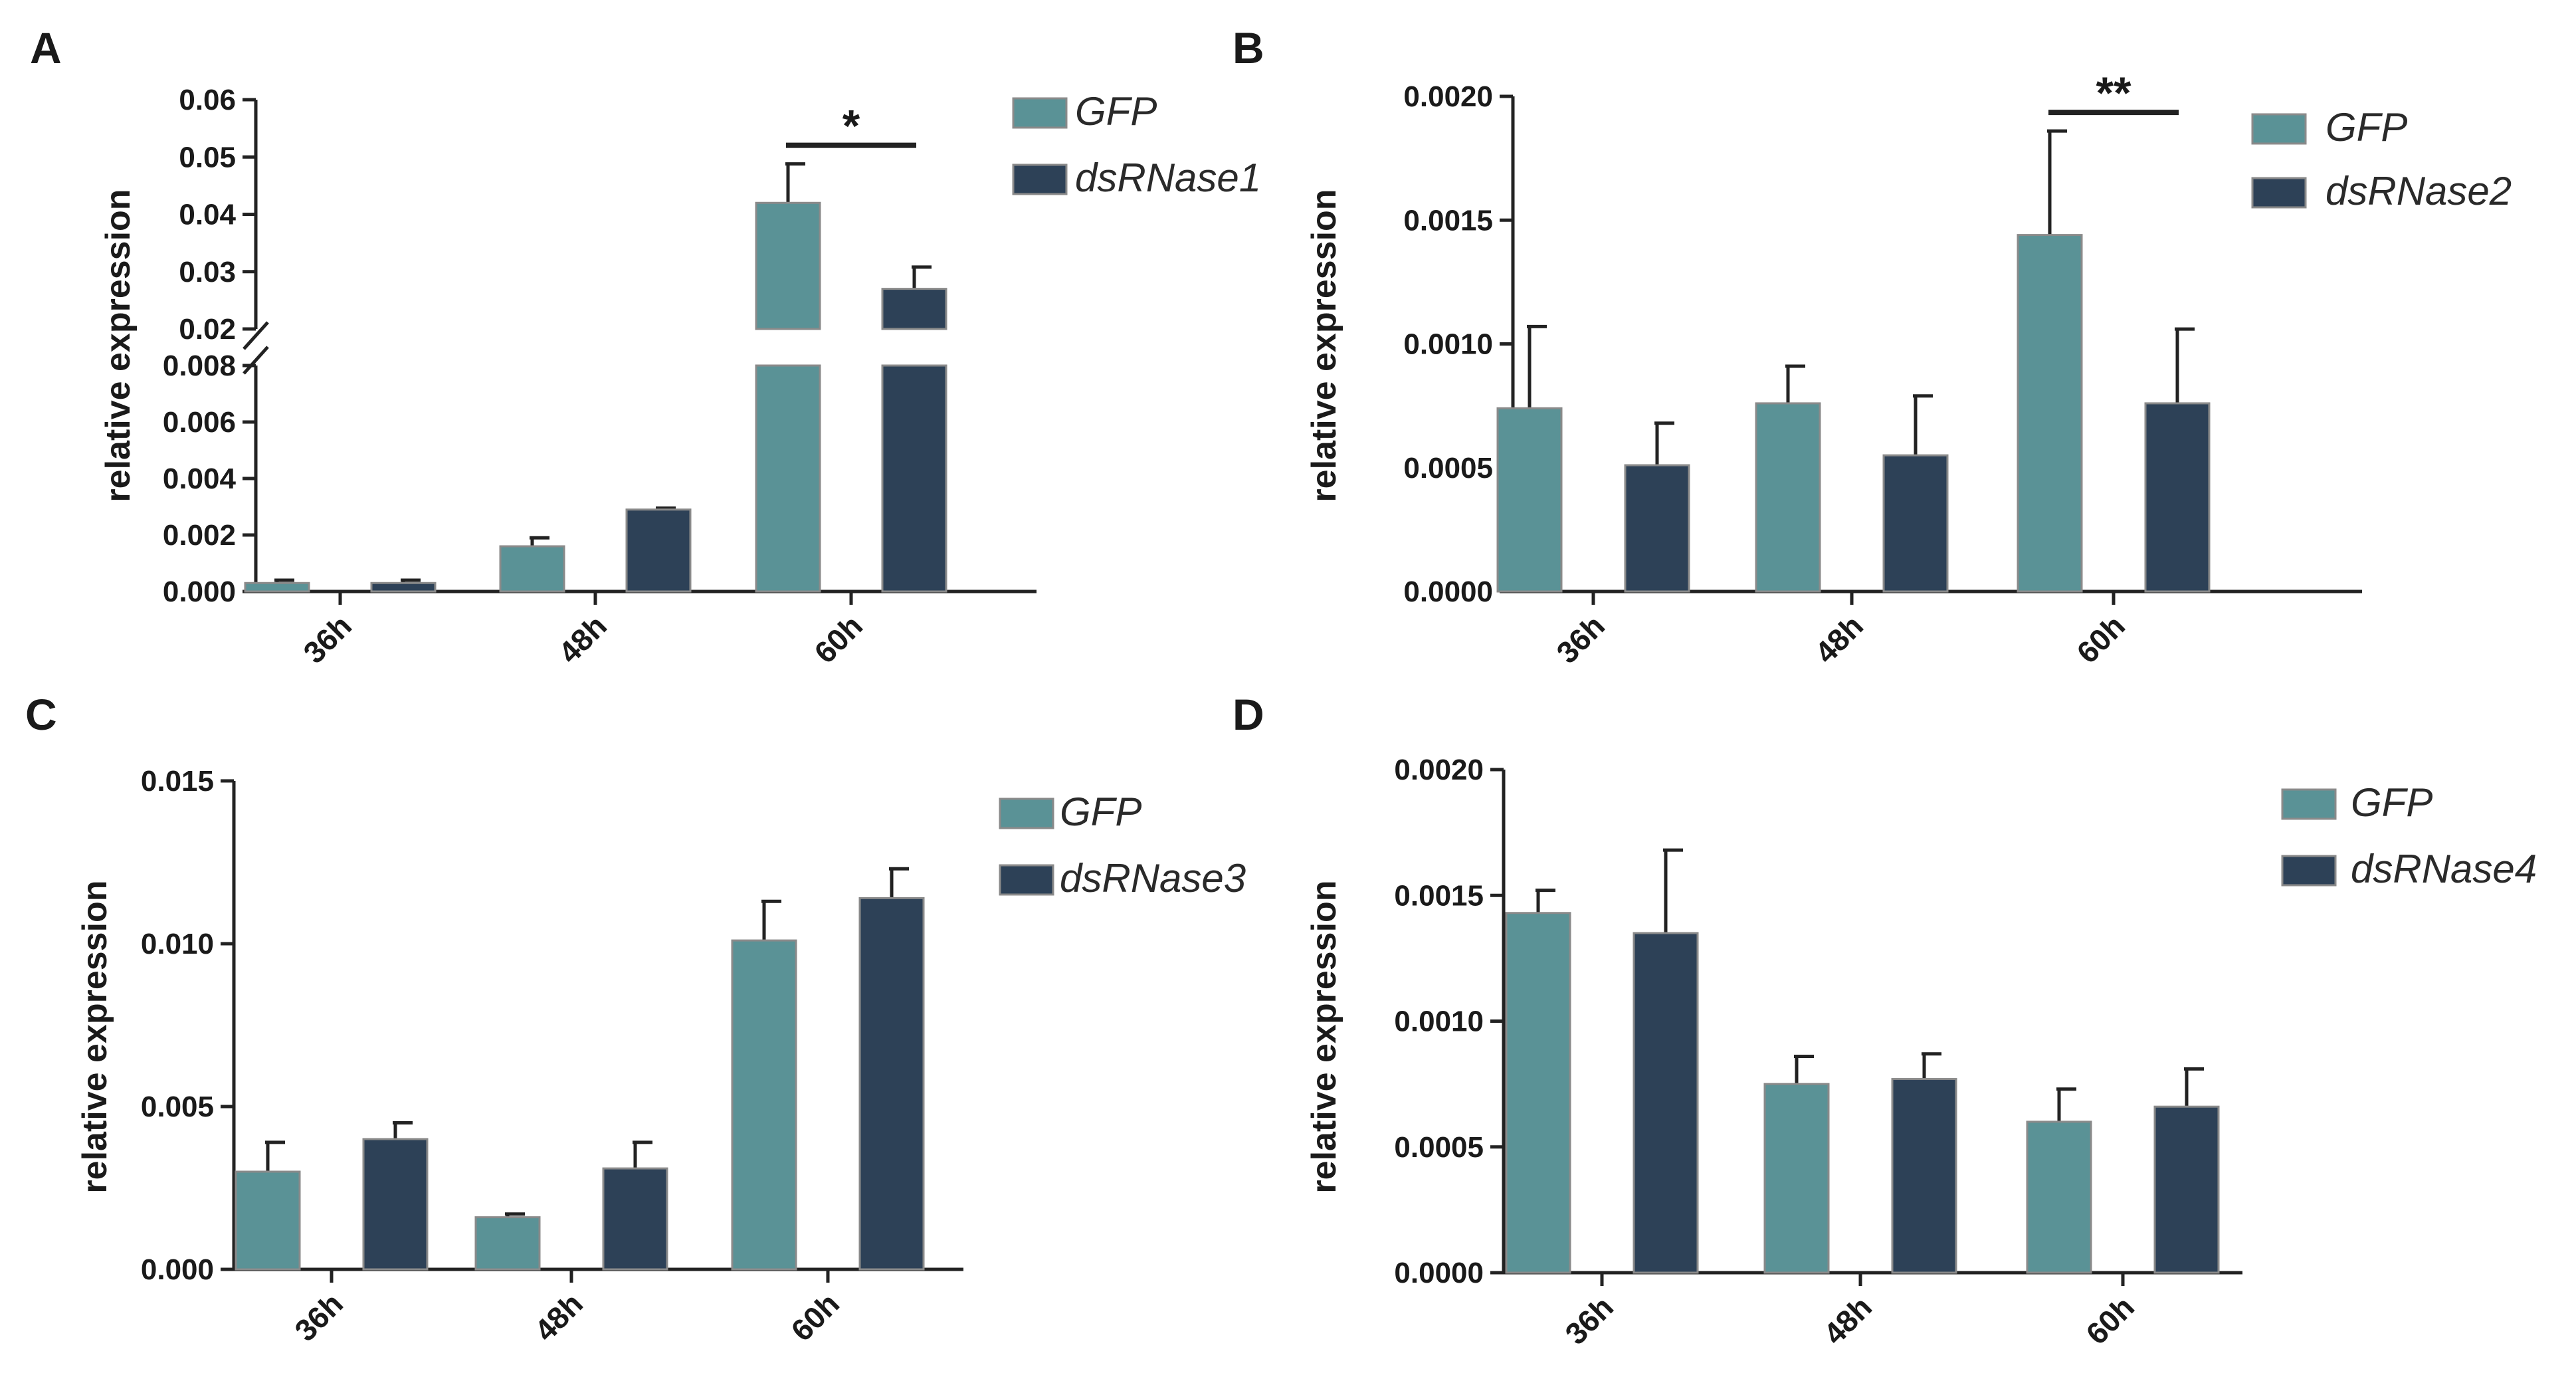  What do you see at coordinates (256, 360) in the screenshot?
I see `axis-break-mark` at bounding box center [256, 360].